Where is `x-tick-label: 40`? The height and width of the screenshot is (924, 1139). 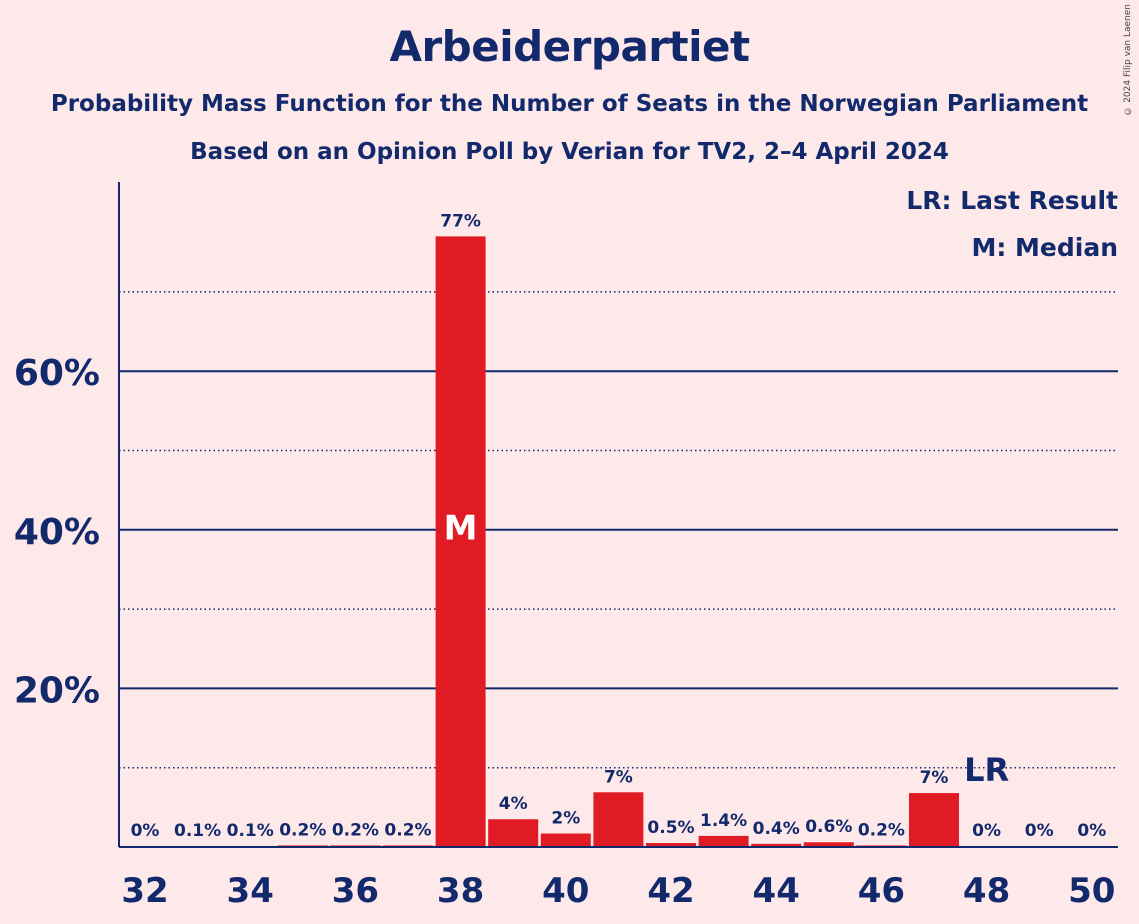 x-tick-label: 40 is located at coordinates (565, 891).